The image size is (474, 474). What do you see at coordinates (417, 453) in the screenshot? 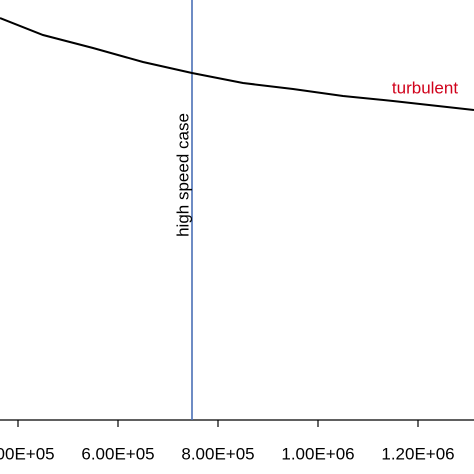
I see `x-tick-label: 1.20E+06` at bounding box center [417, 453].